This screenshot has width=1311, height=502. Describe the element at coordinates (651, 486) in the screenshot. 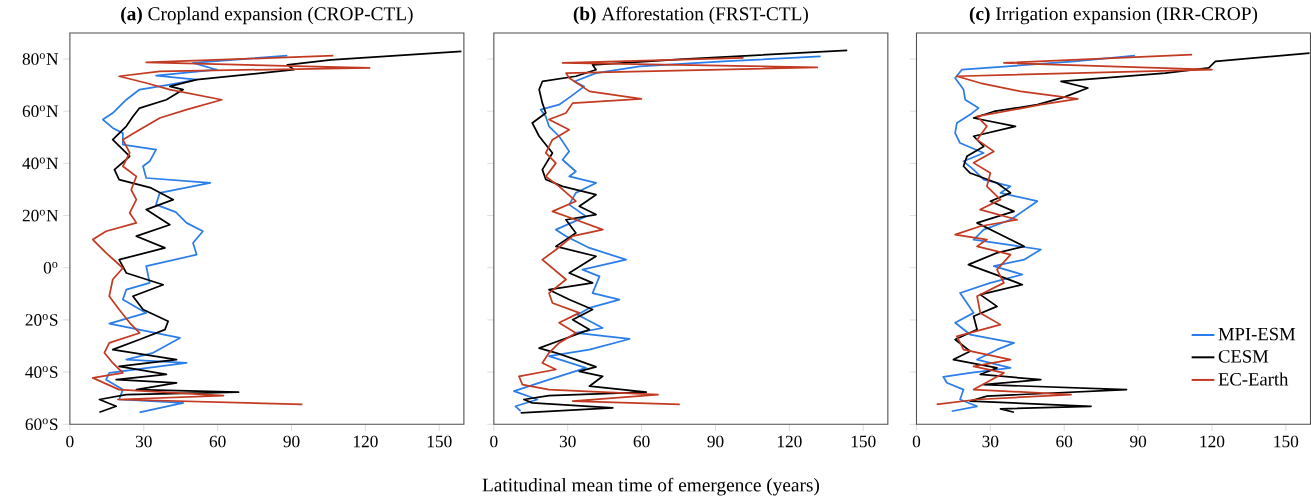

I see `x-axis-title: Latitudinal mean time of emergence (years)` at that location.